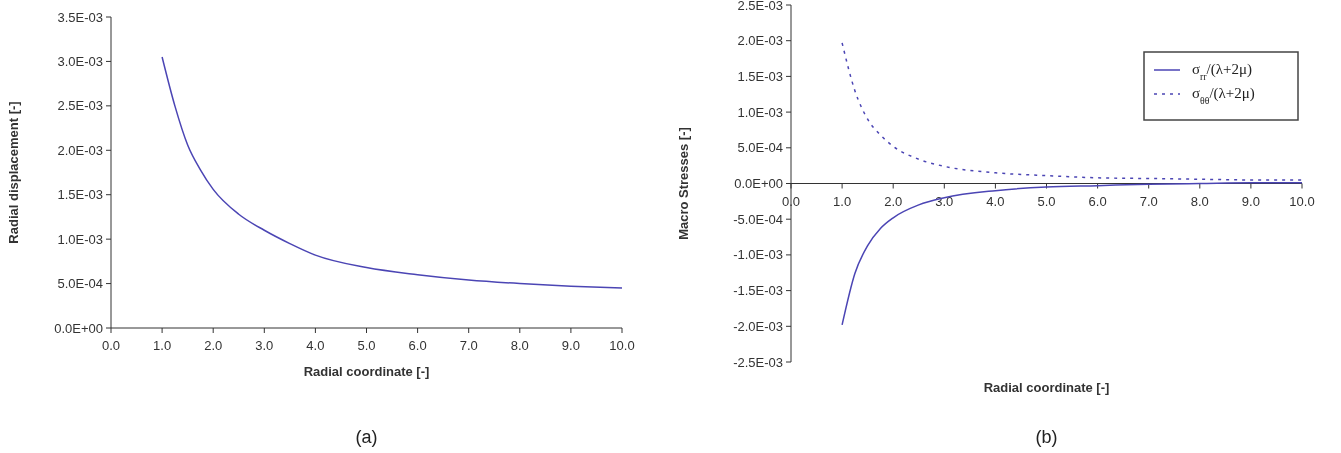 The width and height of the screenshot is (1341, 453). I want to click on text: (b), so click(1046, 437).